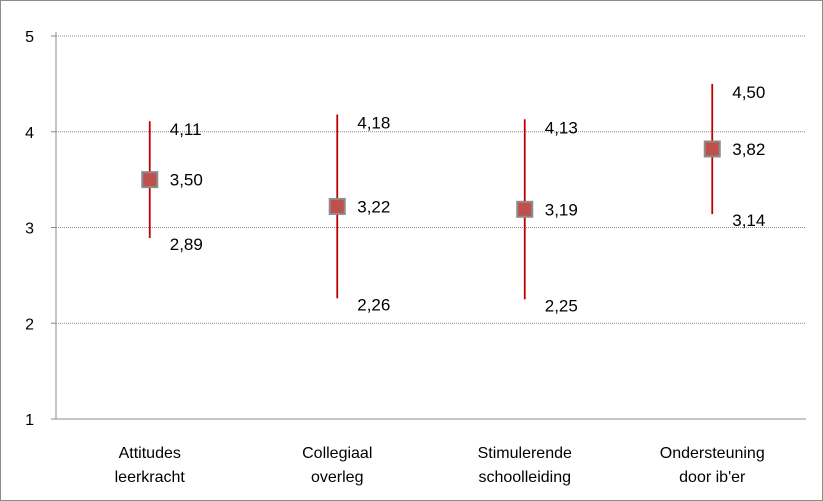  I want to click on y-tick-labels: 1 2 3 4 5, so click(29, 229).